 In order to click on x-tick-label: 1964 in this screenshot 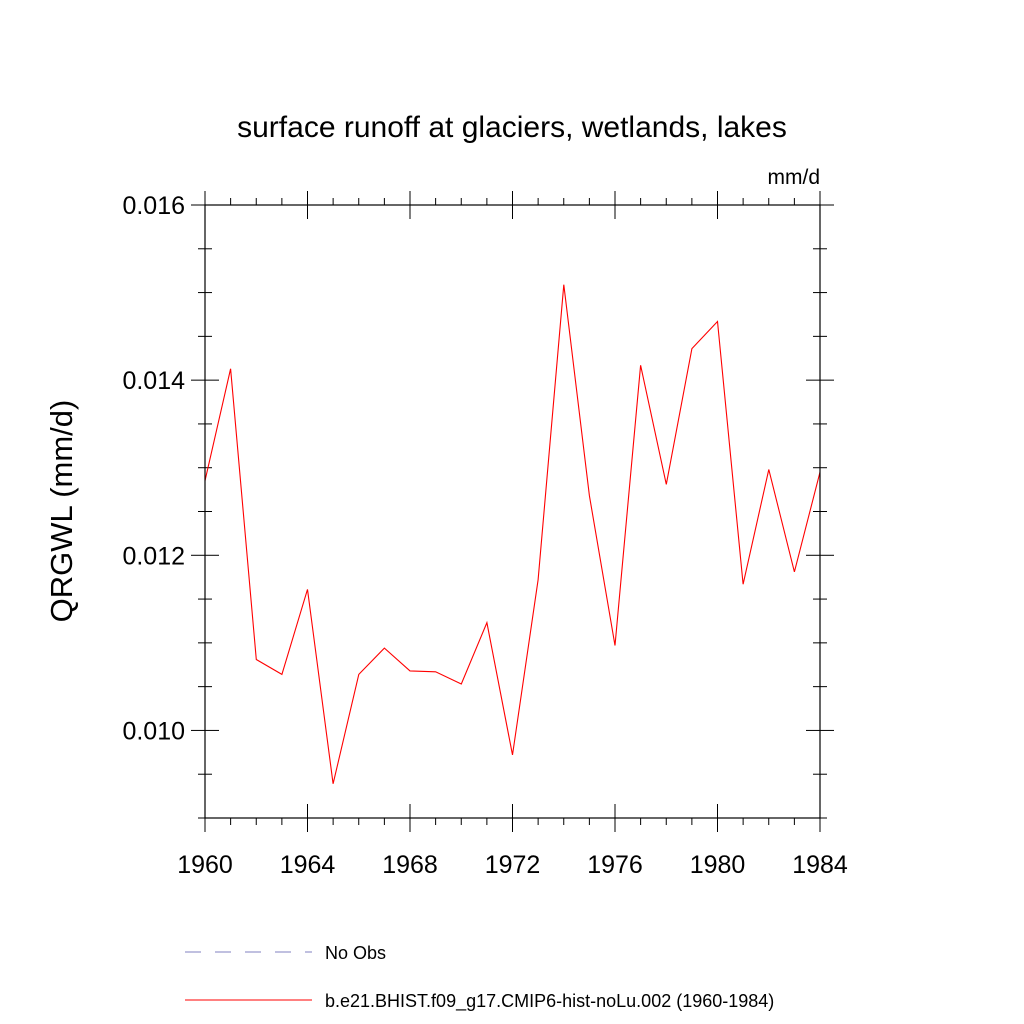, I will do `click(308, 865)`.